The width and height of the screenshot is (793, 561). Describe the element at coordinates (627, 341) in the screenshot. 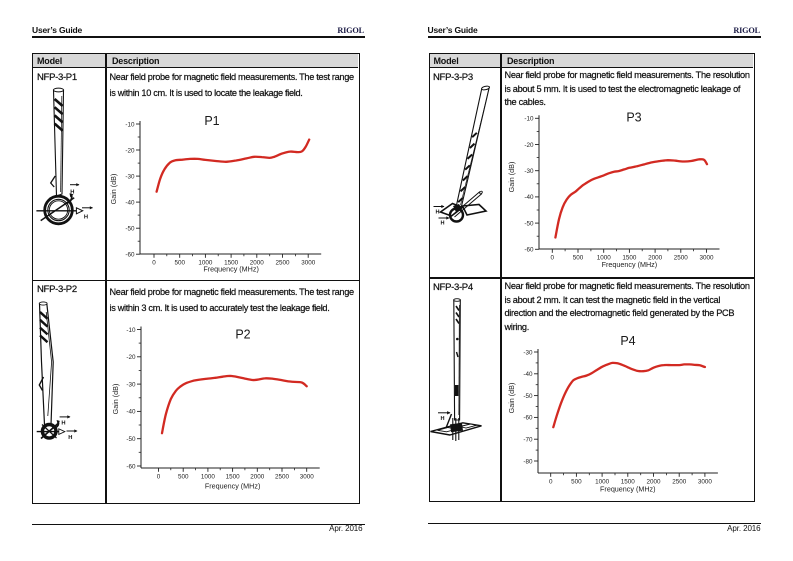

I see `svg-text: P4` at that location.